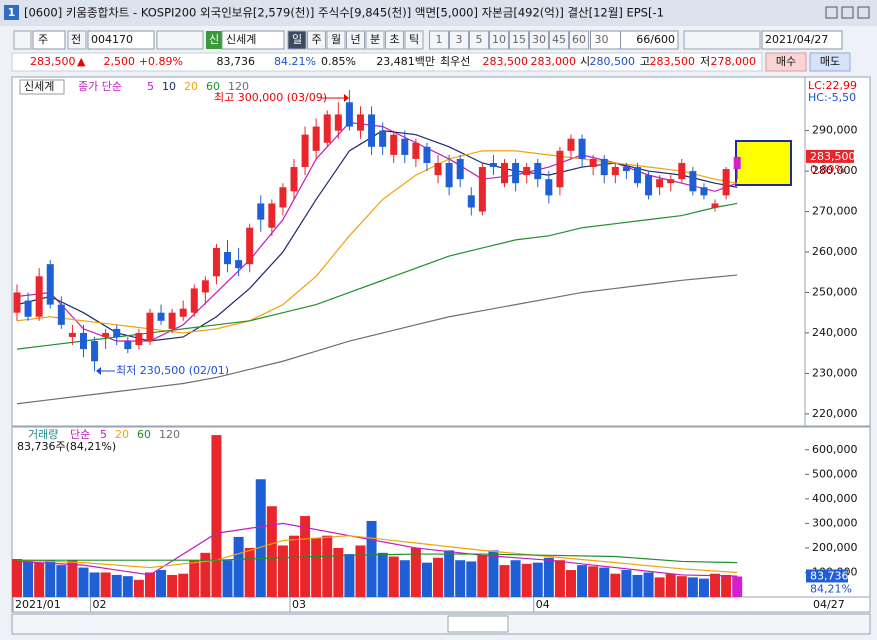 This screenshot has height=640, width=877. Describe the element at coordinates (120, 61) in the screenshot. I see `change: 2,500` at that location.